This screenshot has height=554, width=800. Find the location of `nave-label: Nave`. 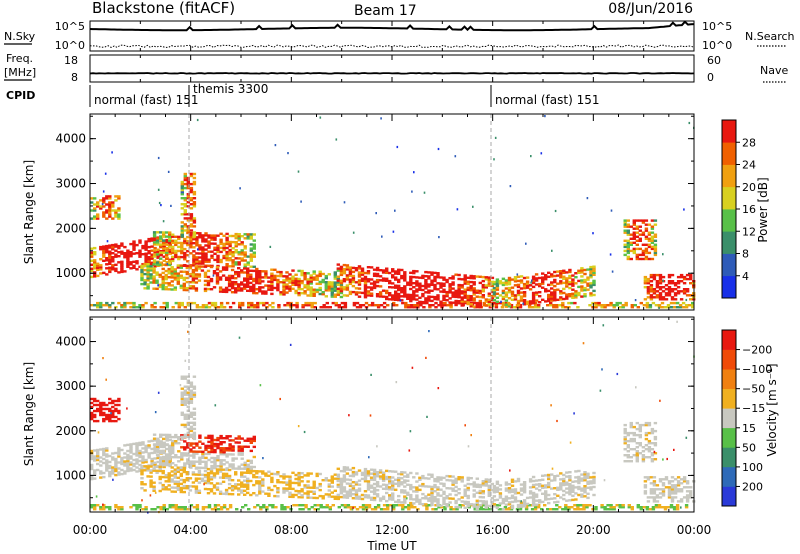

nave-label: Nave is located at coordinates (774, 70).